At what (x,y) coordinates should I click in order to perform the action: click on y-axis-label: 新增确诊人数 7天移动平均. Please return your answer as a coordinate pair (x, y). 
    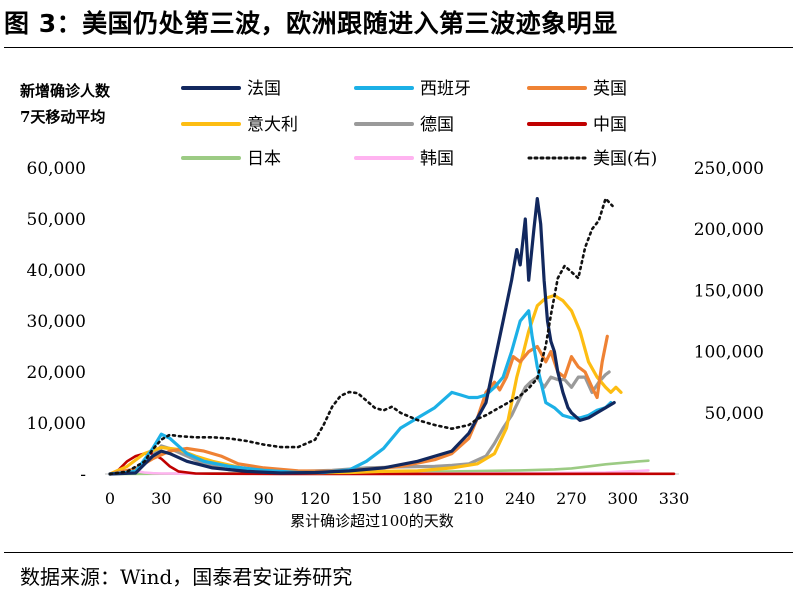
    Looking at the image, I should click on (65, 104).